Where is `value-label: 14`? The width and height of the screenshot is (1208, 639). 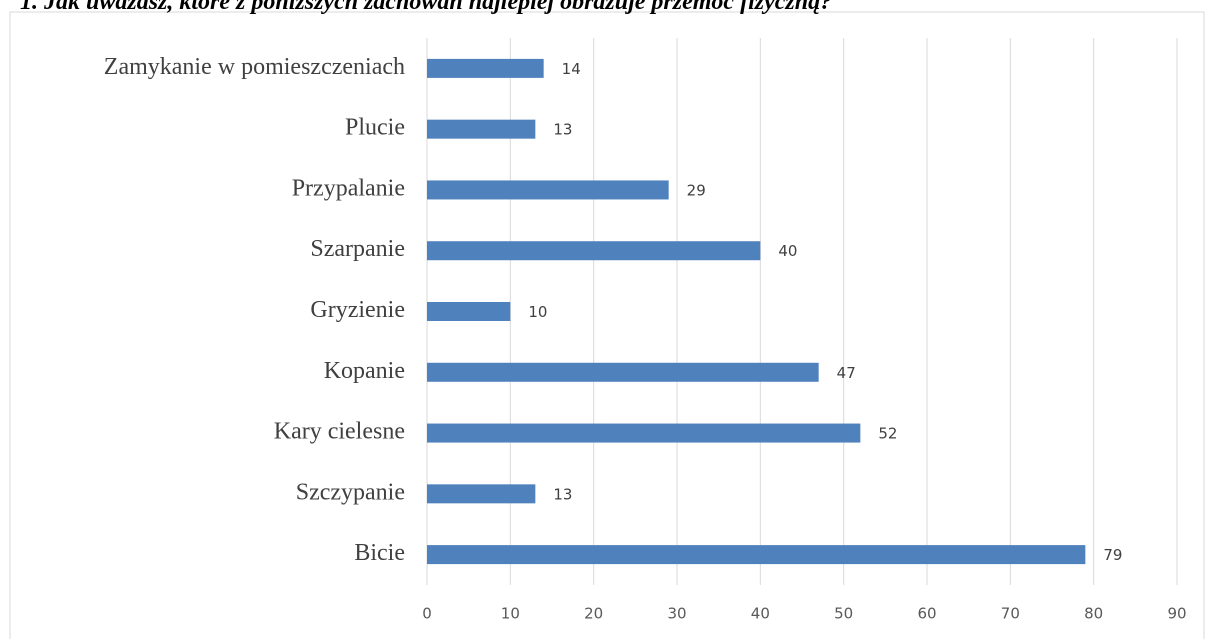 value-label: 14 is located at coordinates (571, 69).